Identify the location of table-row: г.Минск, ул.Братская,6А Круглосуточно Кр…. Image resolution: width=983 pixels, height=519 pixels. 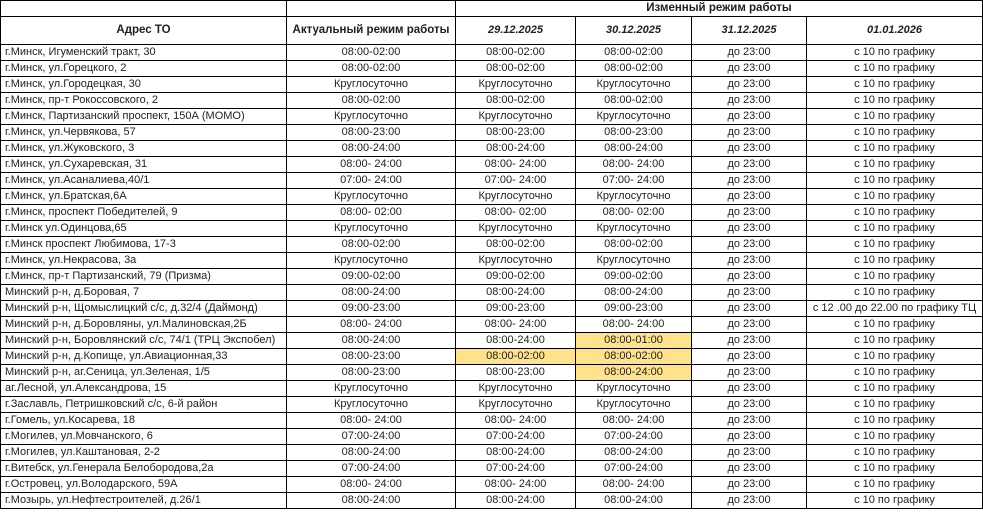
(491, 196).